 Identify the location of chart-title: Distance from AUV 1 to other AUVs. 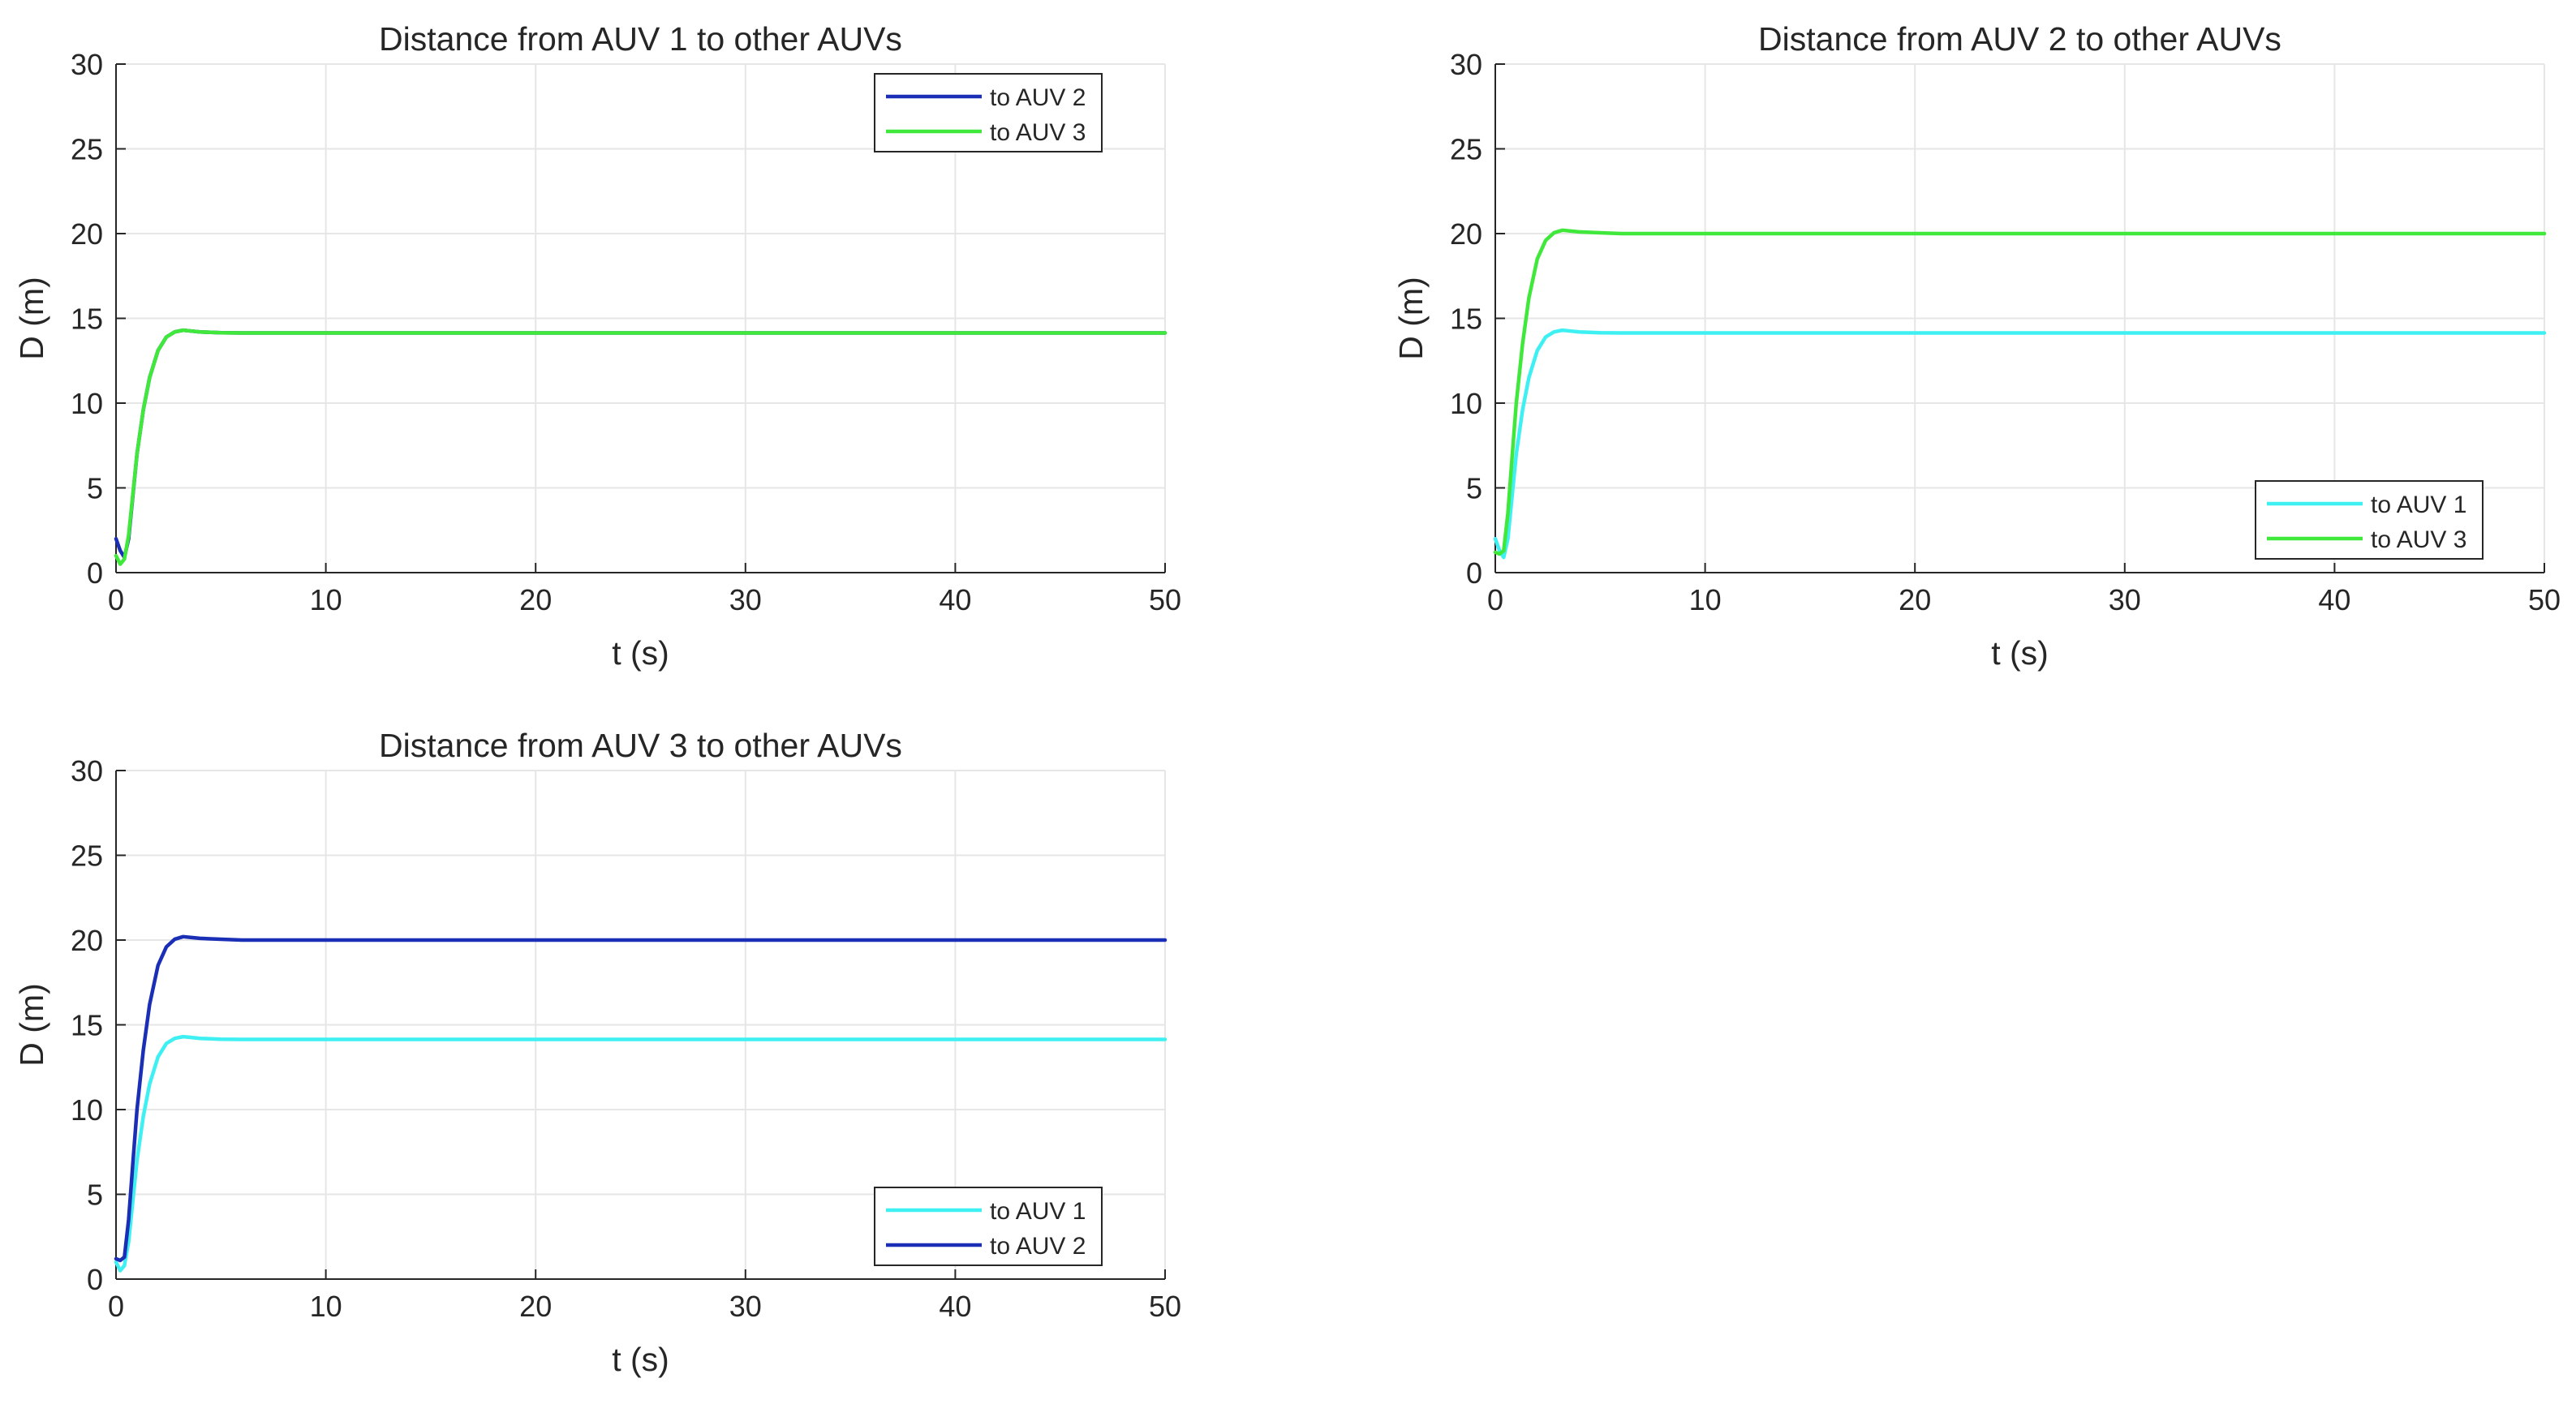
(640, 39).